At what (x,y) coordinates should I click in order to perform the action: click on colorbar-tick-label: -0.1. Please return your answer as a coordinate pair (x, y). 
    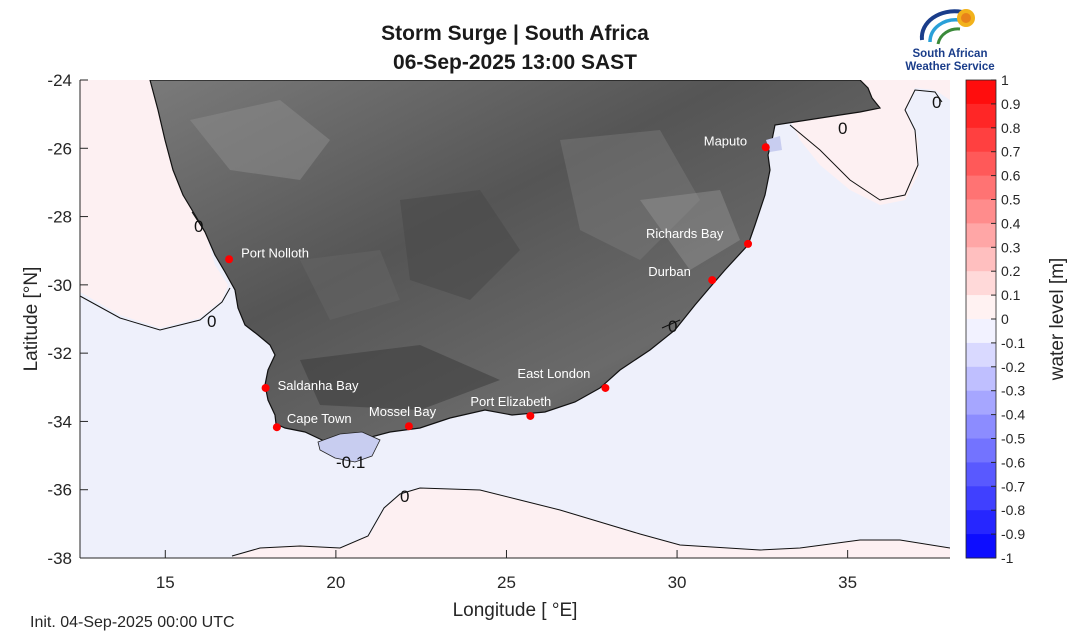
    Looking at the image, I should click on (1013, 343).